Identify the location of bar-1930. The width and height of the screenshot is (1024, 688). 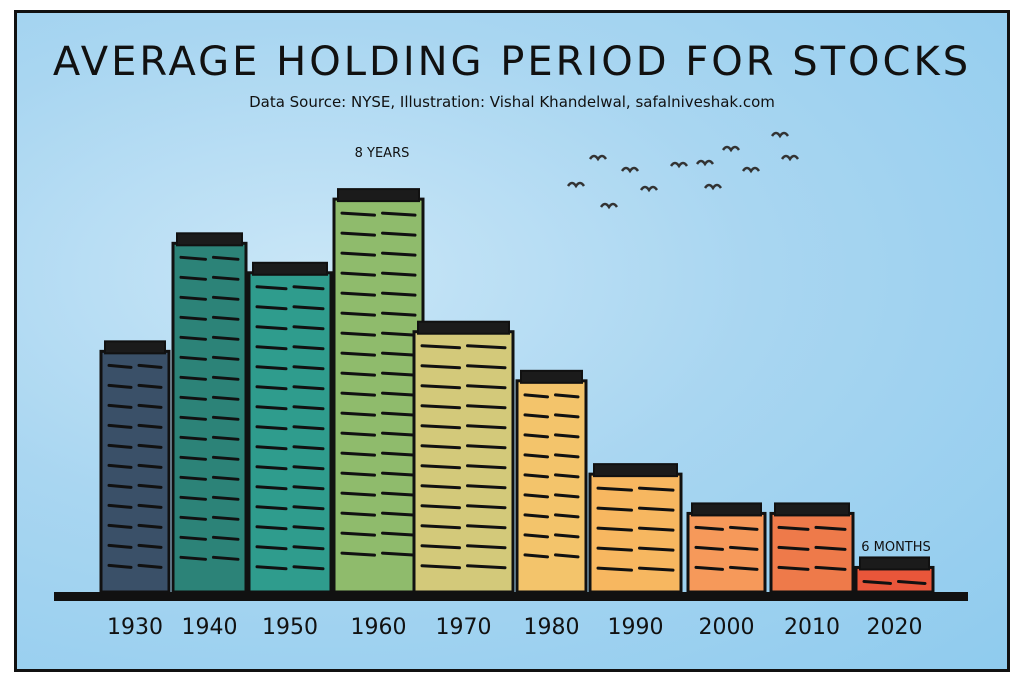
(135, 467).